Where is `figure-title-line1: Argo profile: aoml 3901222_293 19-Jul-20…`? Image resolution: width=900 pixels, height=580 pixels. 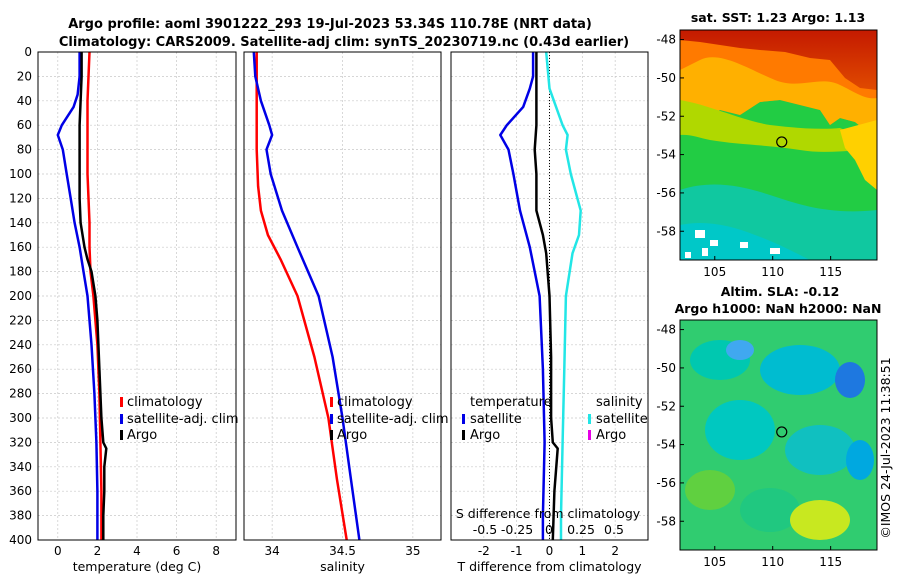
figure-title-line1: Argo profile: aoml 3901222_293 19-Jul-20… is located at coordinates (330, 24).